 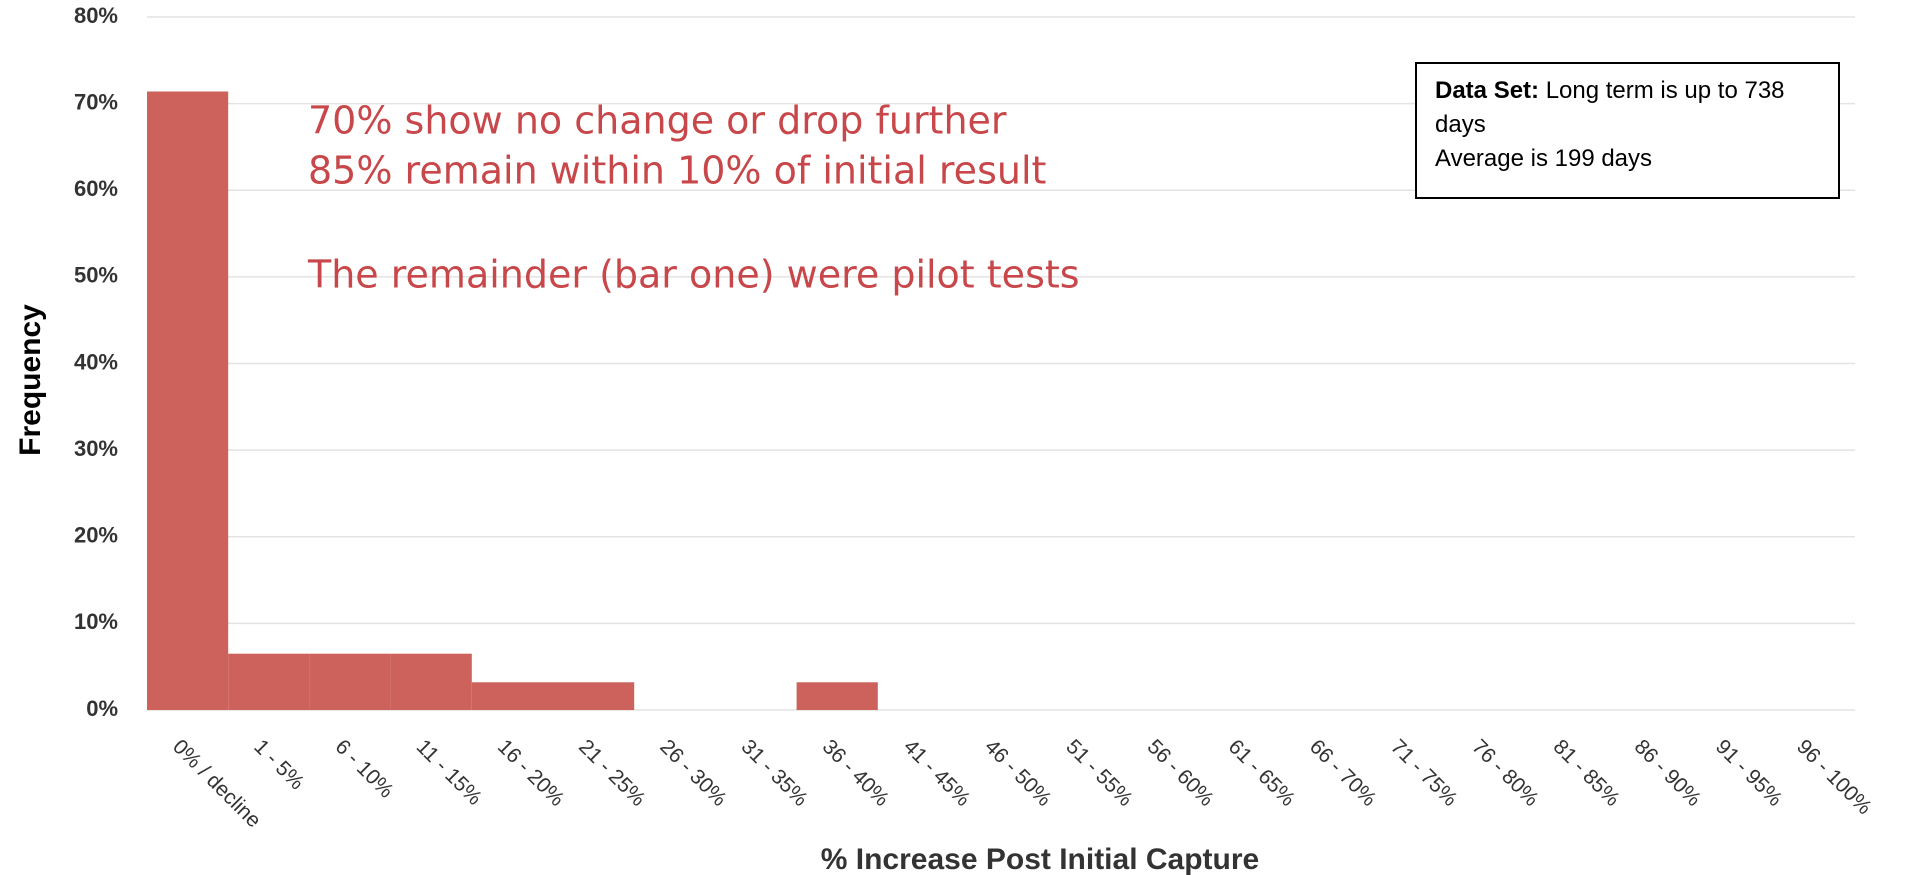 What do you see at coordinates (856, 773) in the screenshot?
I see `x-tick-label: 36 - 40%` at bounding box center [856, 773].